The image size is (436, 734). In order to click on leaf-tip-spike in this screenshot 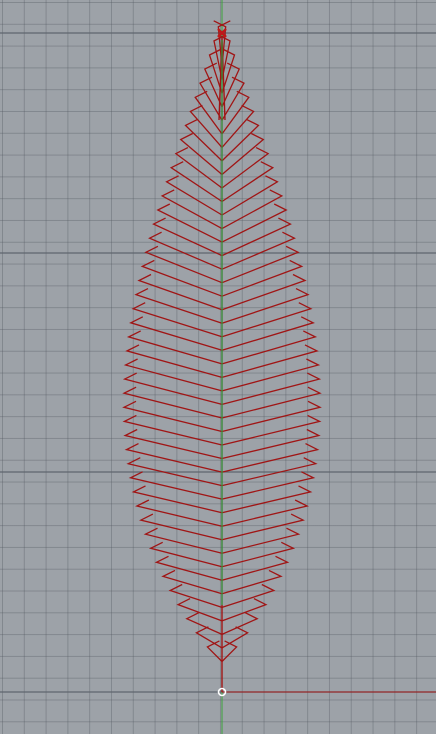, I will do `click(222, 79)`.